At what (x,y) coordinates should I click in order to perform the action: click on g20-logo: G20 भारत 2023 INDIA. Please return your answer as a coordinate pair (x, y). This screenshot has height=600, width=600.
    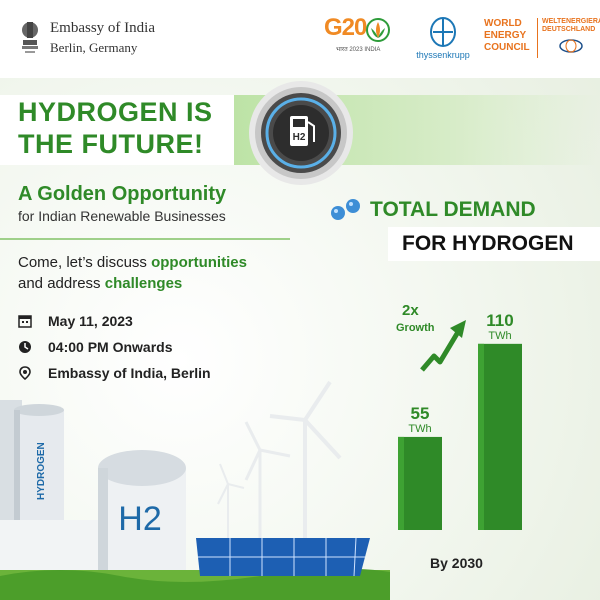
    Looking at the image, I should click on (359, 37).